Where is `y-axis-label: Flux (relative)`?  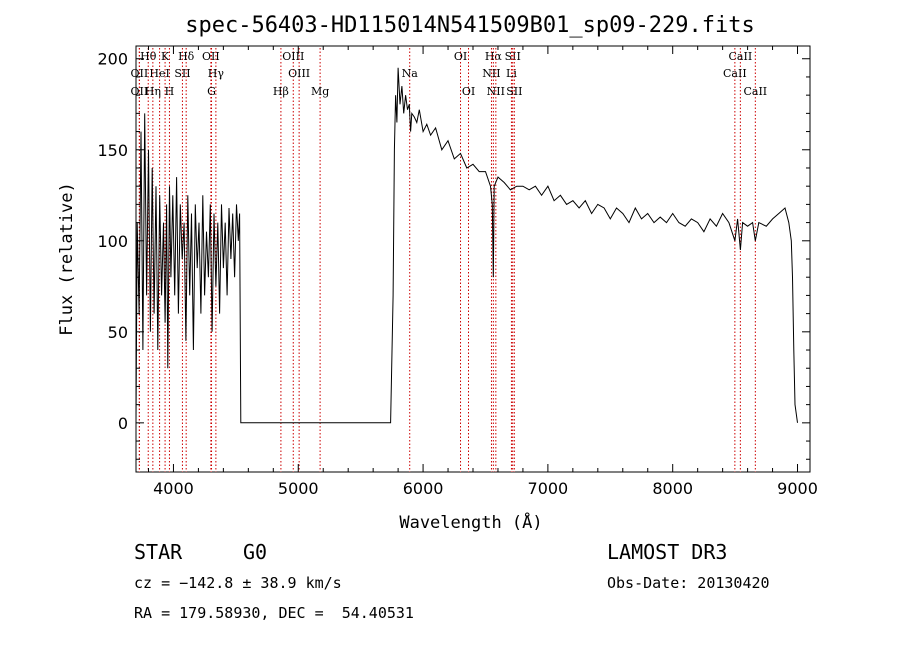 y-axis-label: Flux (relative) is located at coordinates (67, 259).